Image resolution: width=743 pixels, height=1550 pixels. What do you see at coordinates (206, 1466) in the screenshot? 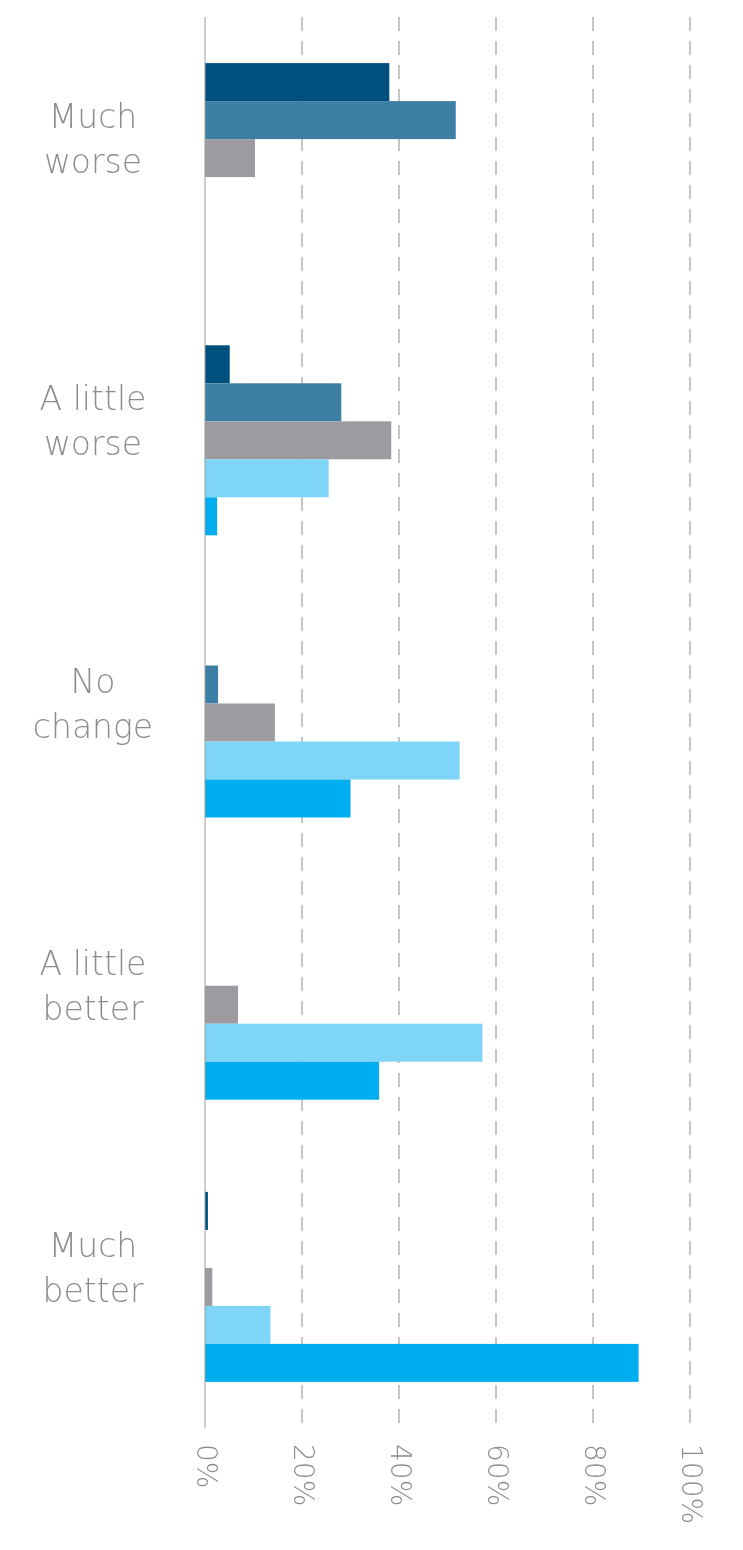
I see `x-tick-label: 0%` at bounding box center [206, 1466].